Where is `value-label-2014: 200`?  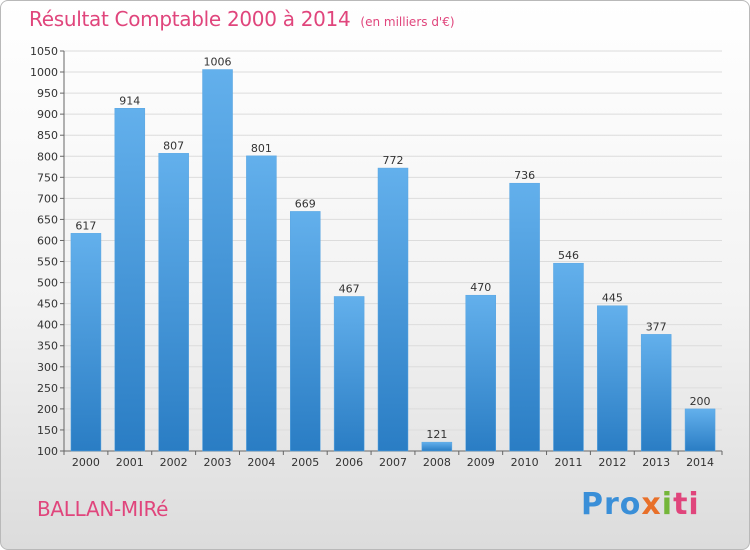 value-label-2014: 200 is located at coordinates (700, 401).